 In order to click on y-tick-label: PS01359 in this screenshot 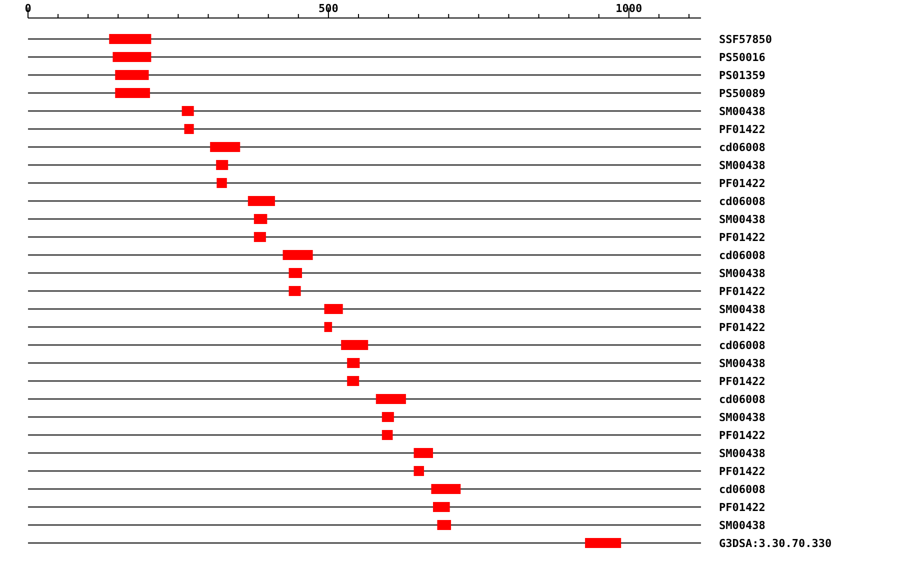, I will do `click(742, 75)`.